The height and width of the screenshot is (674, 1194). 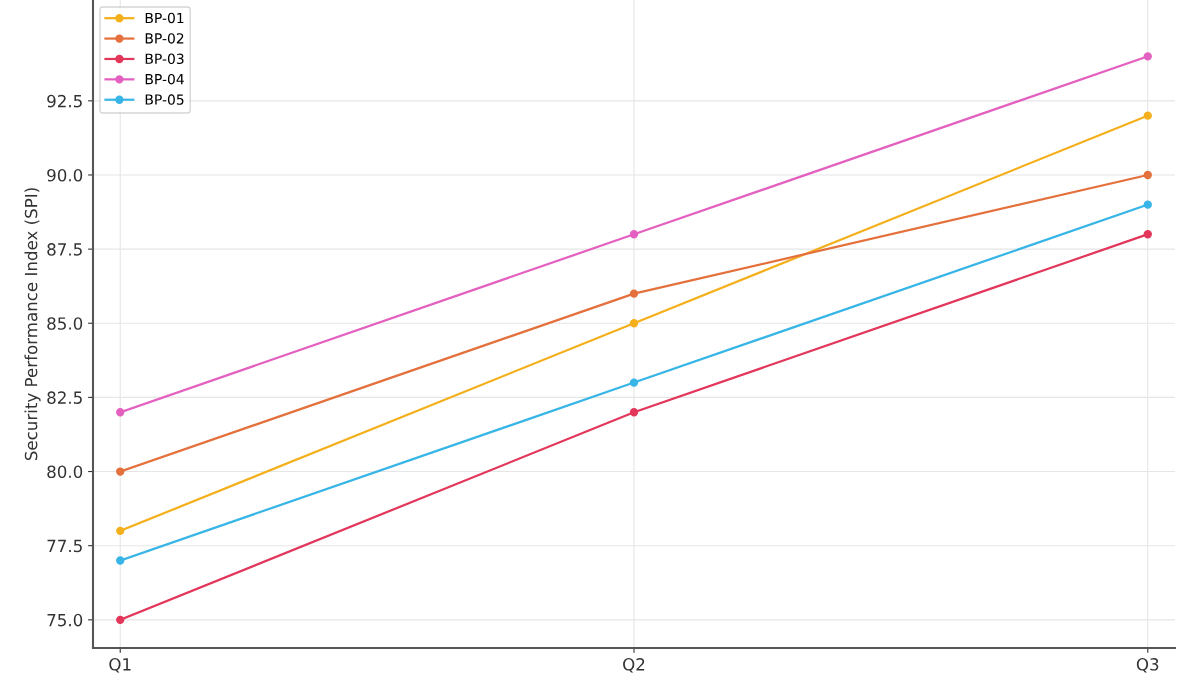 I want to click on legend-label: BP-05, so click(x=164, y=99).